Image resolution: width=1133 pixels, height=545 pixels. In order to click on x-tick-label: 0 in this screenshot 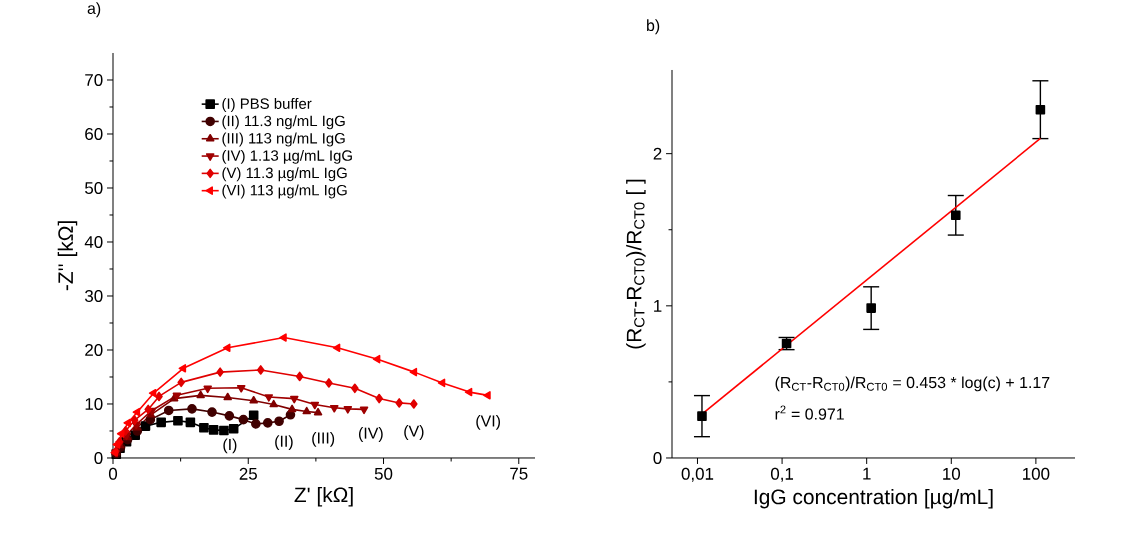, I will do `click(113, 473)`.